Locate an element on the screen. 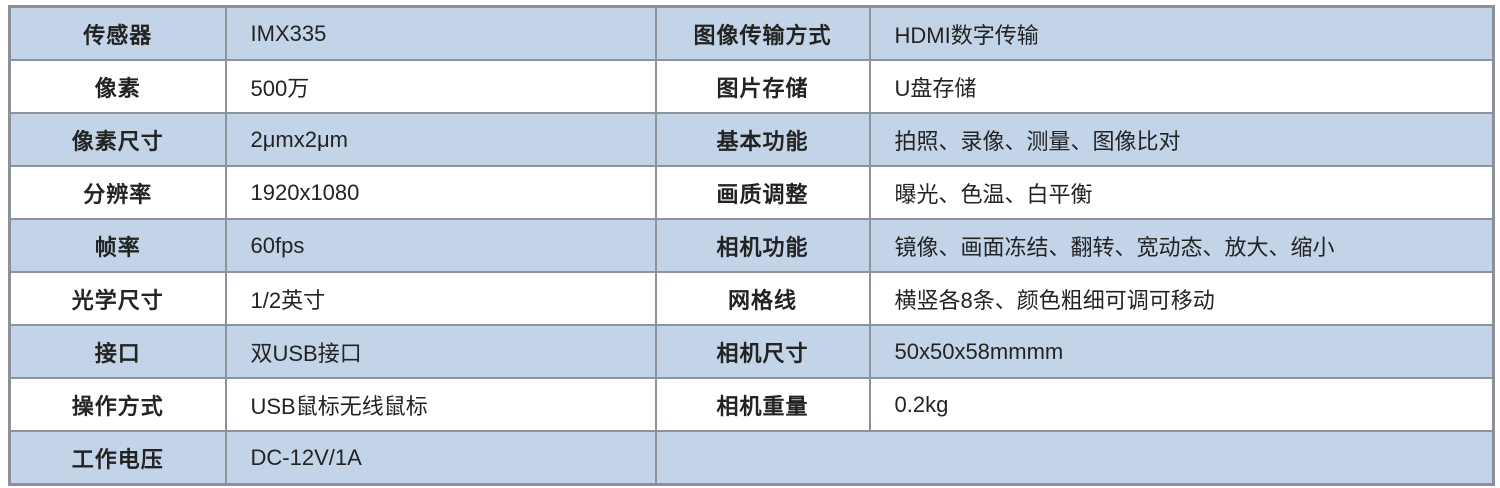 Image resolution: width=1500 pixels, height=488 pixels. table-row: 传感器 IMX335 图像传输方式 HDMI数字传输 is located at coordinates (751, 33).